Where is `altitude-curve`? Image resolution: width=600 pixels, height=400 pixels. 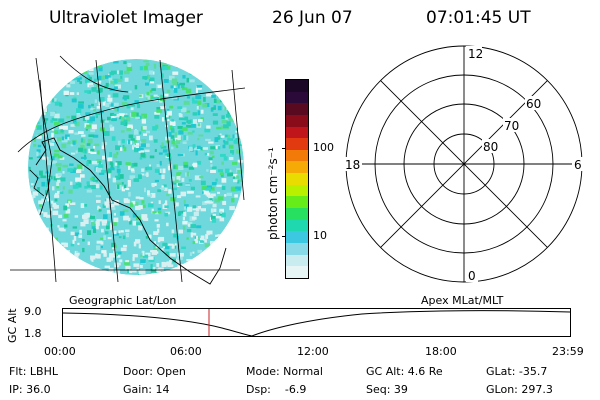 altitude-curve is located at coordinates (316, 323).